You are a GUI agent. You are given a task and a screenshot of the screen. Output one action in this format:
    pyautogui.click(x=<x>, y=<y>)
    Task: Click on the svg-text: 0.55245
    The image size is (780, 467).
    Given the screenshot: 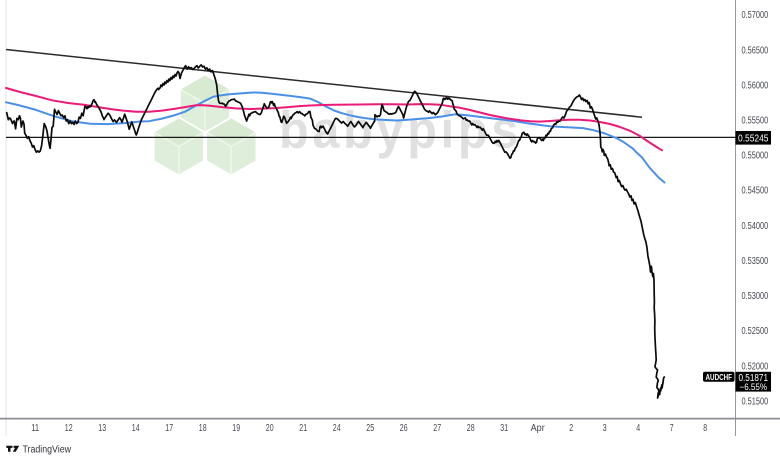 What is the action you would take?
    pyautogui.click(x=753, y=138)
    